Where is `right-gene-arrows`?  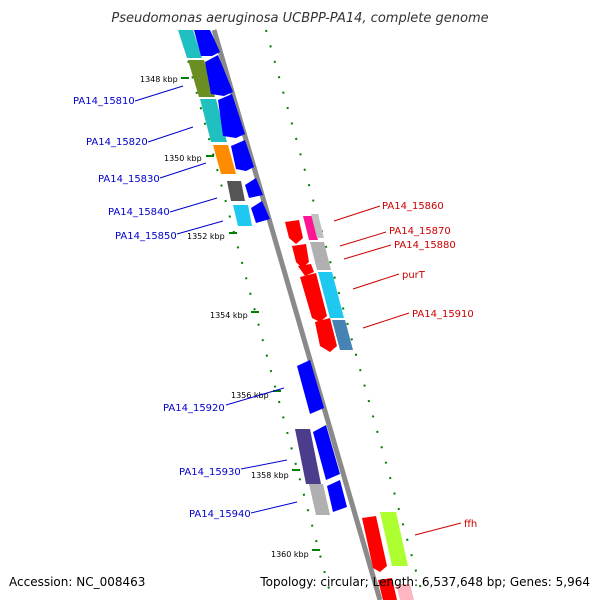 right-gene-arrows is located at coordinates (341, 410).